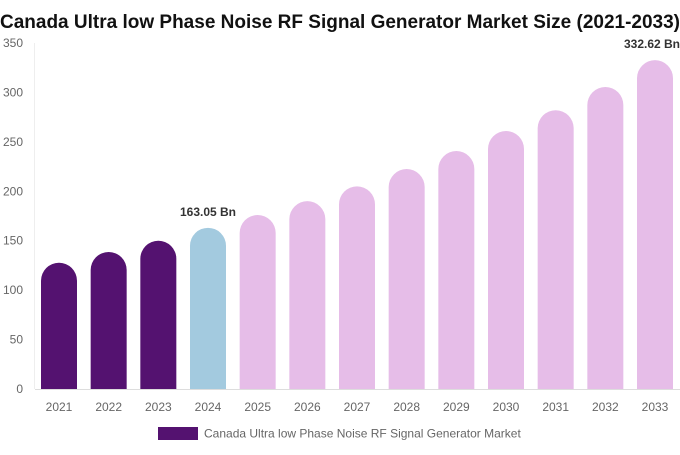 The height and width of the screenshot is (455, 680). What do you see at coordinates (158, 314) in the screenshot?
I see `bar-2023` at bounding box center [158, 314].